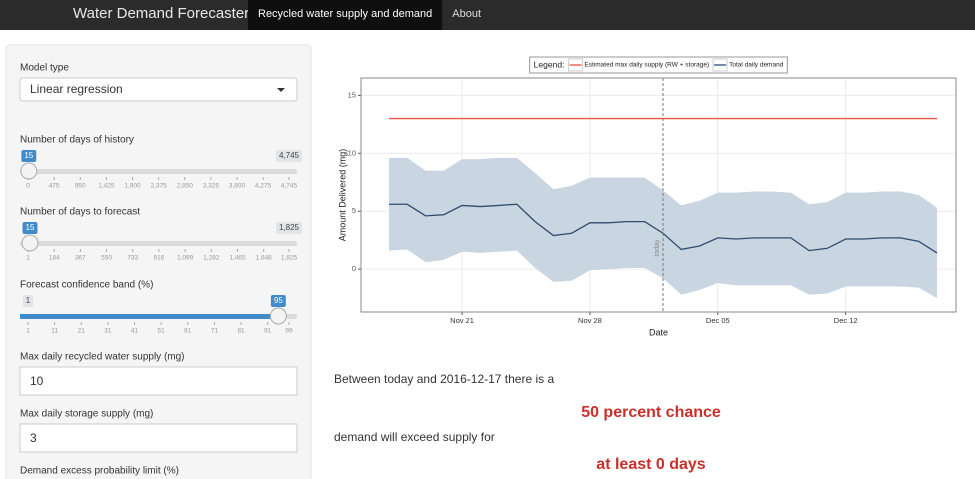 The image size is (975, 479). Describe the element at coordinates (289, 258) in the screenshot. I see `slider-tick-label: 1,825` at that location.